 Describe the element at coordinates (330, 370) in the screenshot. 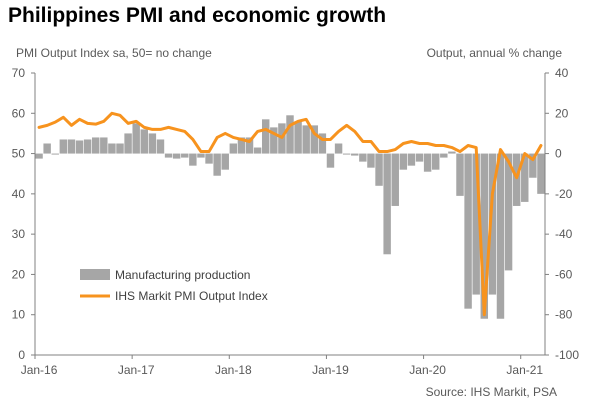

I see `x-tick-label: Jan-19` at that location.